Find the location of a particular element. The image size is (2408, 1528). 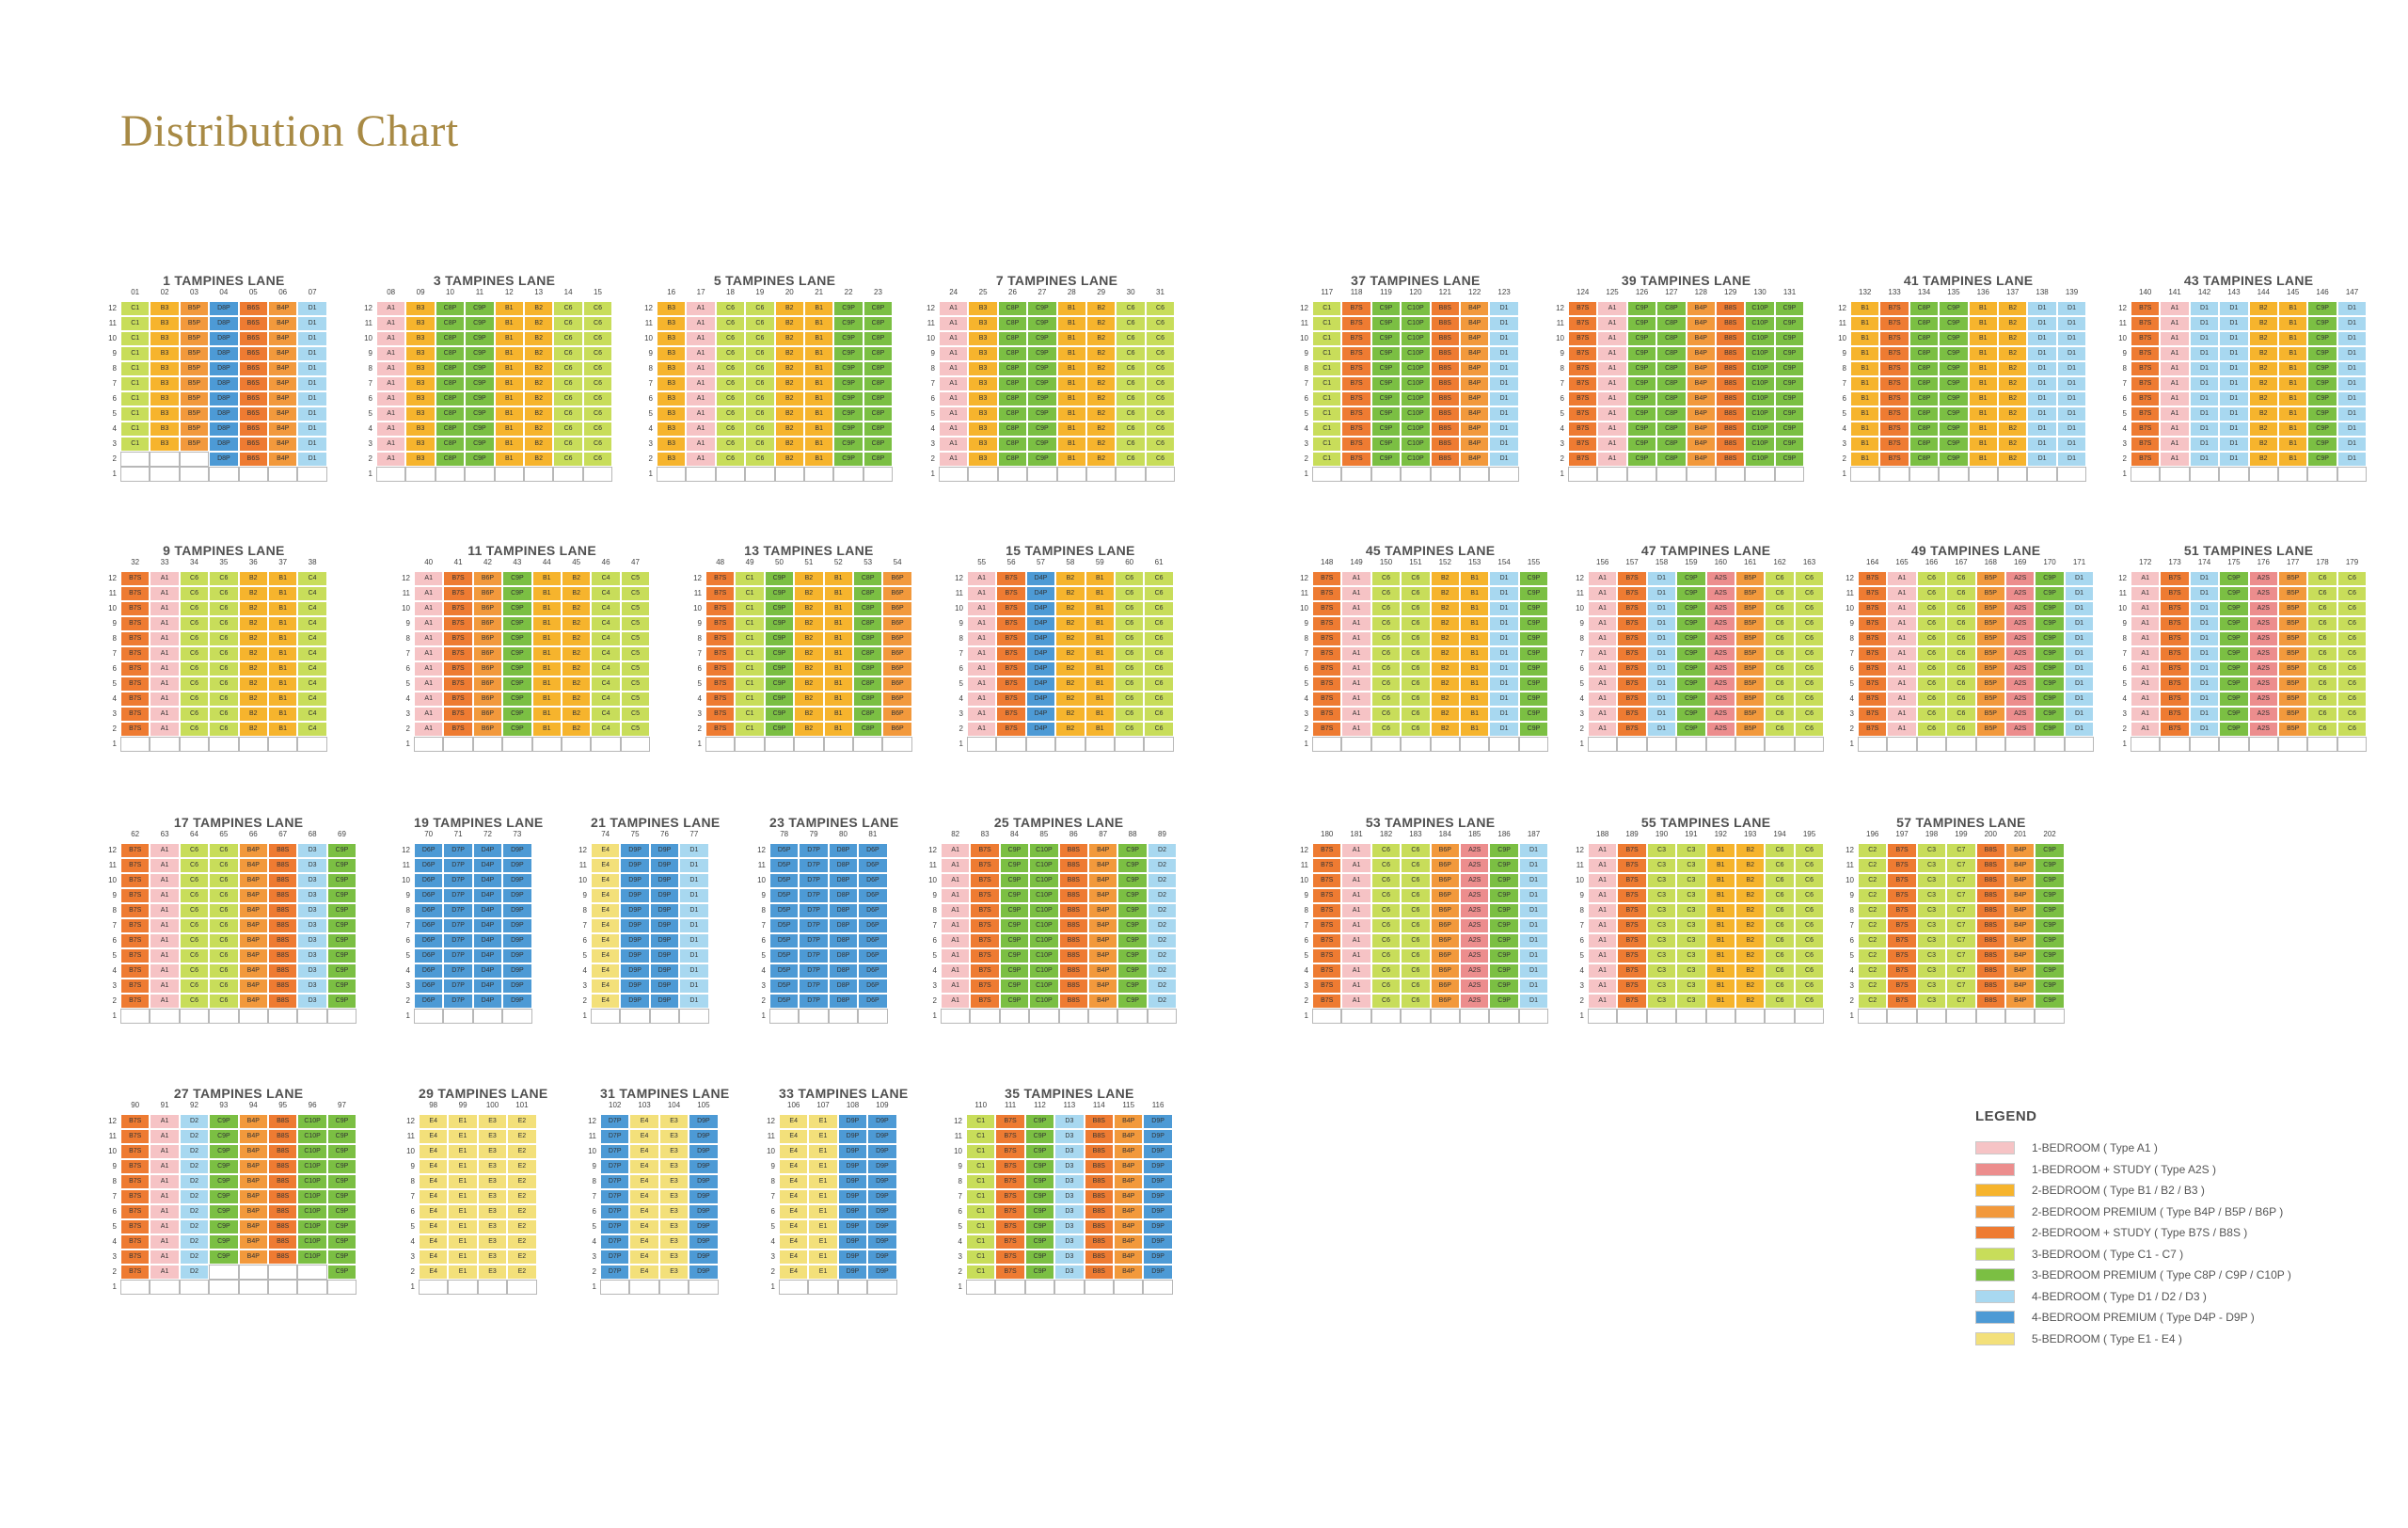

stack-number: 134 is located at coordinates (1924, 292).